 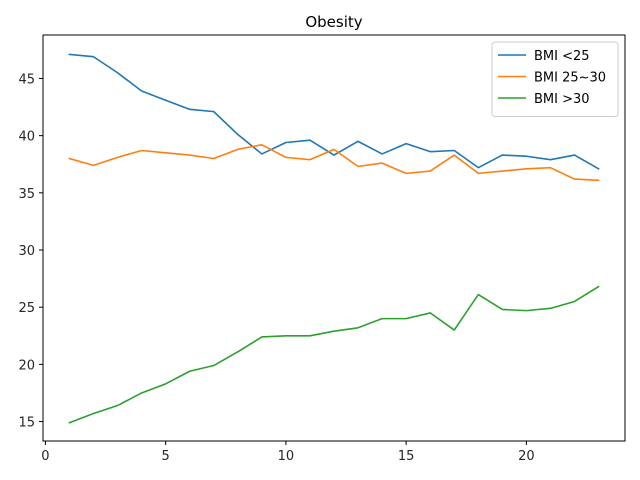 I want to click on x-axis: 0 5 10 15 20, so click(x=288, y=452).